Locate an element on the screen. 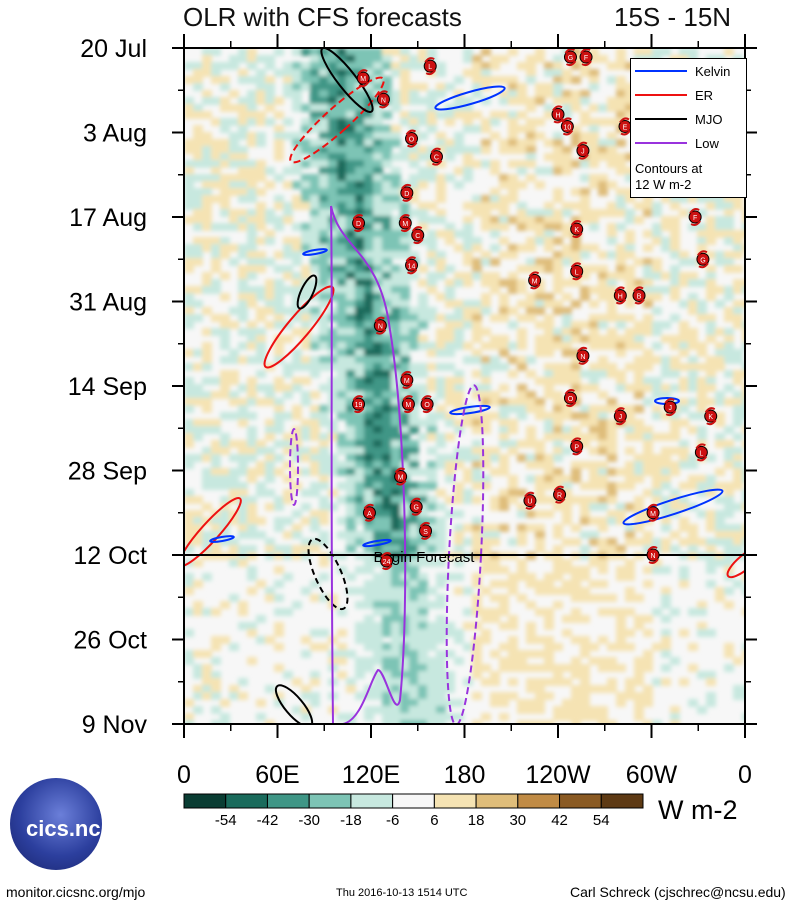 The image size is (809, 907). storm-label: 19 is located at coordinates (359, 405).